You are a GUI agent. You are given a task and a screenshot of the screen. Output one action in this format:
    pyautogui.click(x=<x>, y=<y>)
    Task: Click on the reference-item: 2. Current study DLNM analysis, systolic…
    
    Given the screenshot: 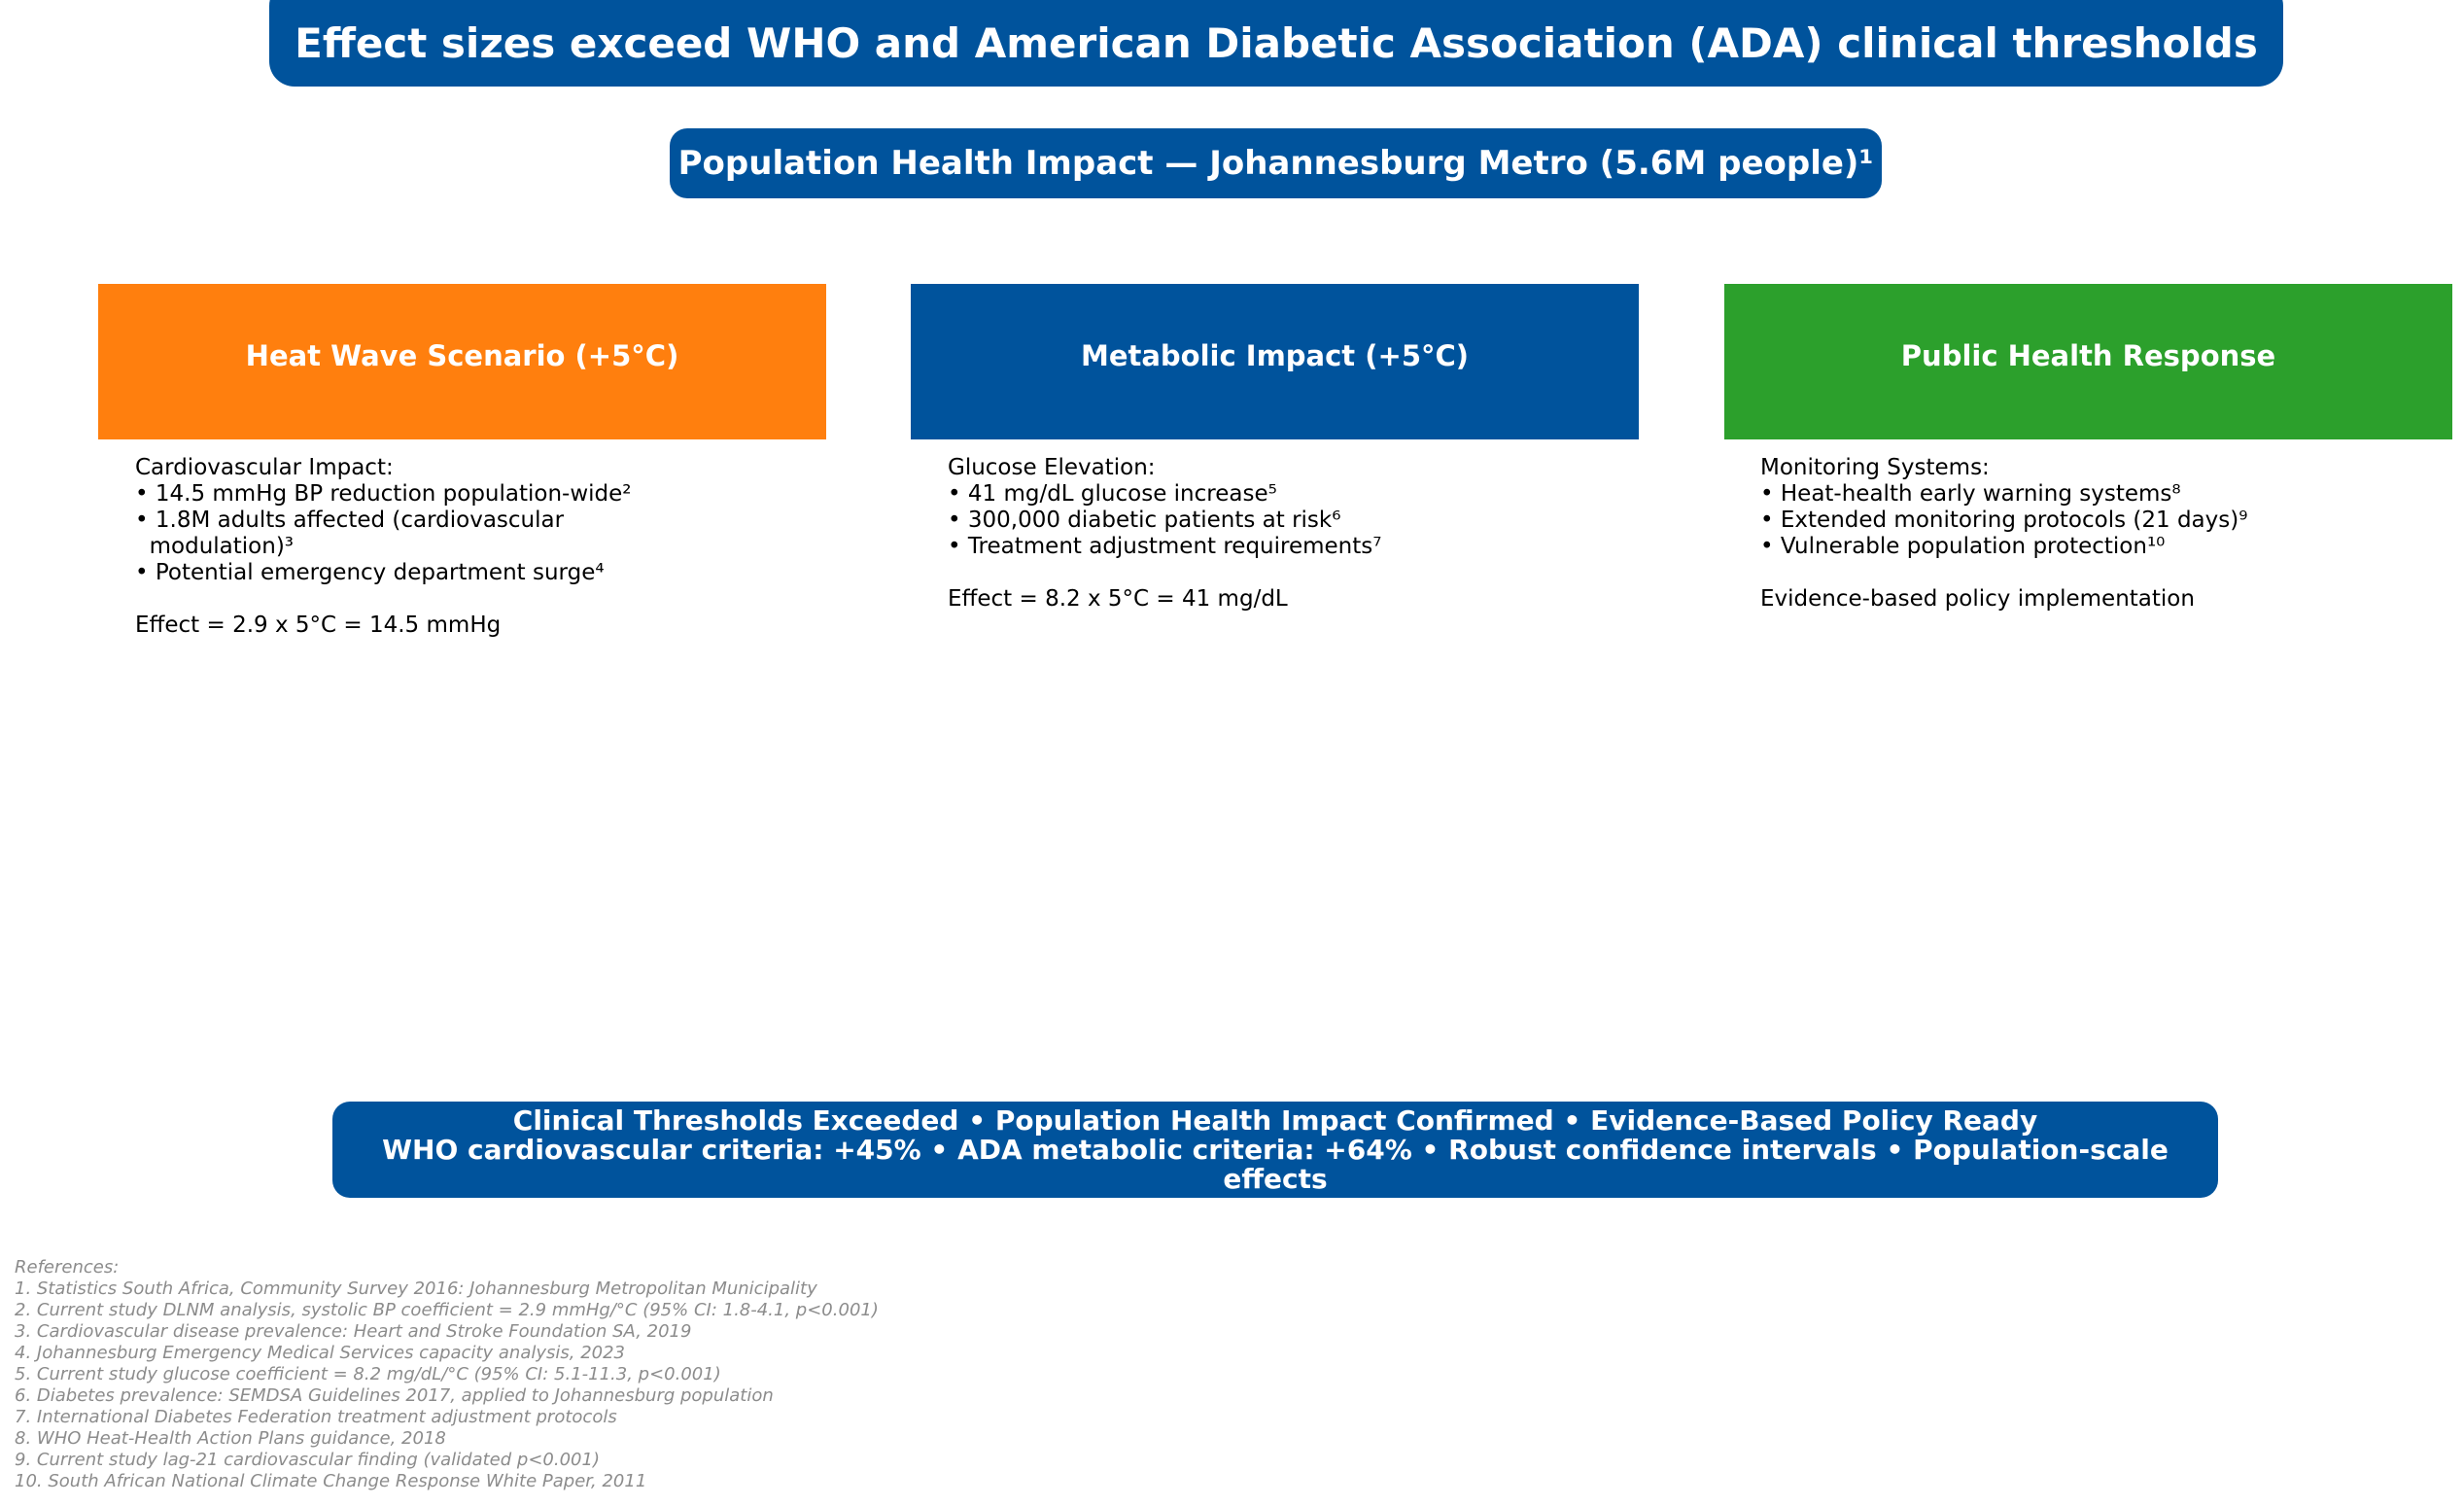 What is the action you would take?
    pyautogui.click(x=447, y=1310)
    